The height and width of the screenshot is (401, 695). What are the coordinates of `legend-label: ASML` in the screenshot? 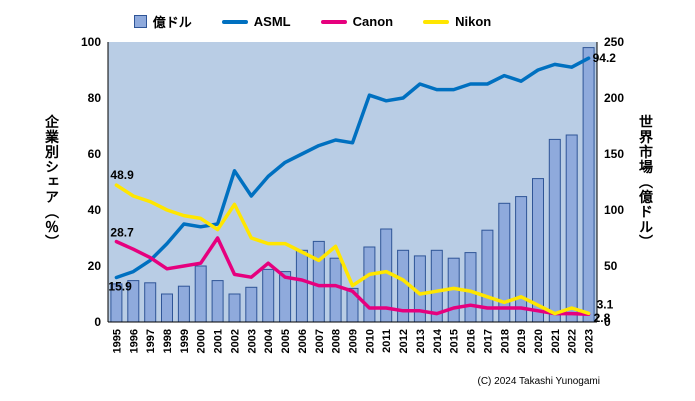 It's located at (272, 21).